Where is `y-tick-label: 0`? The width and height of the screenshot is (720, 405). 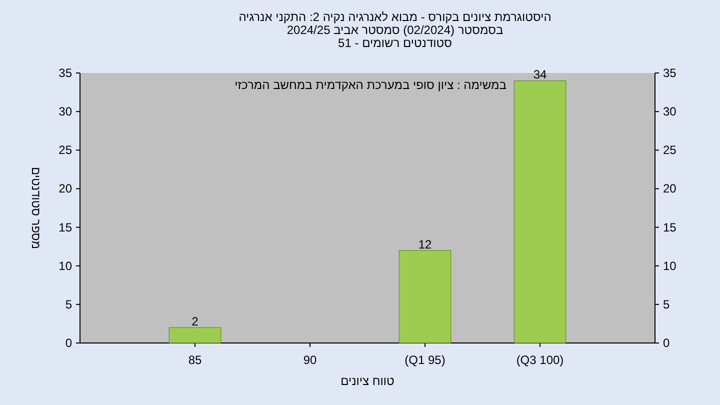
y-tick-label: 0 is located at coordinates (68, 343).